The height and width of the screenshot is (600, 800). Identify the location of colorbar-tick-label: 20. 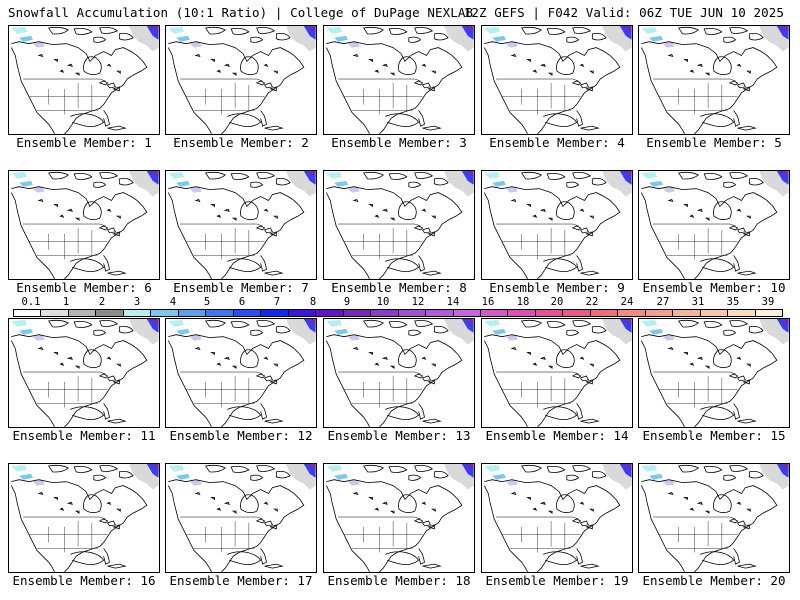
(557, 302).